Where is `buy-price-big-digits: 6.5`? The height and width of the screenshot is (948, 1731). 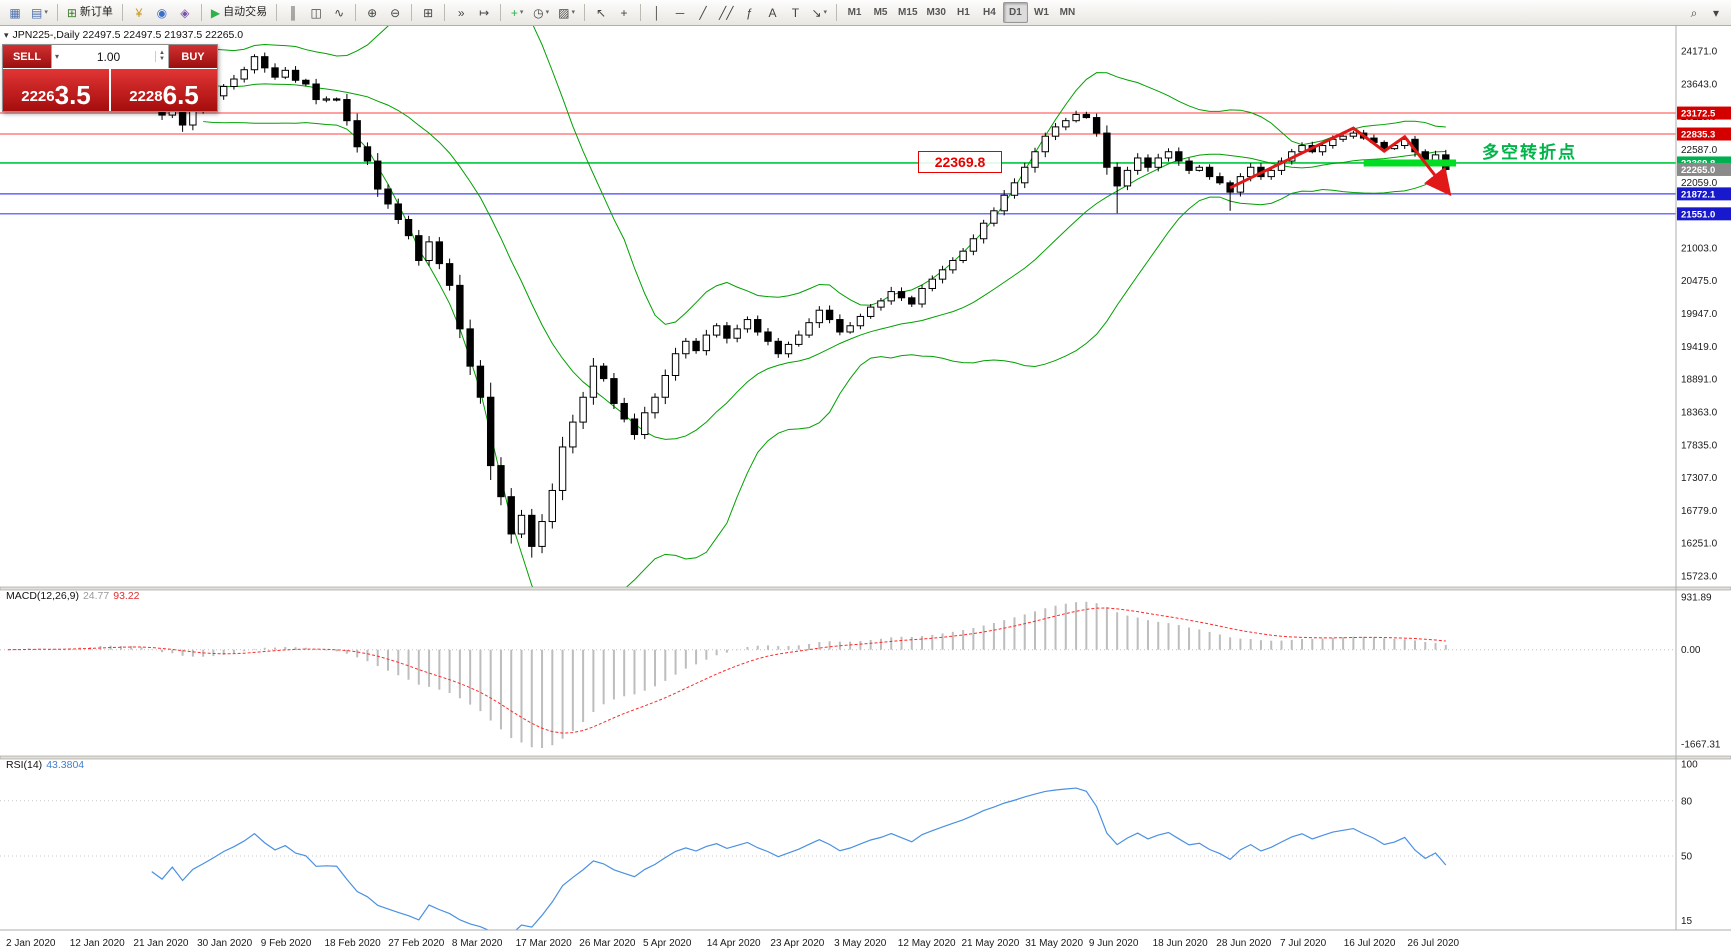
buy-price-big-digits: 6.5 is located at coordinates (180, 94).